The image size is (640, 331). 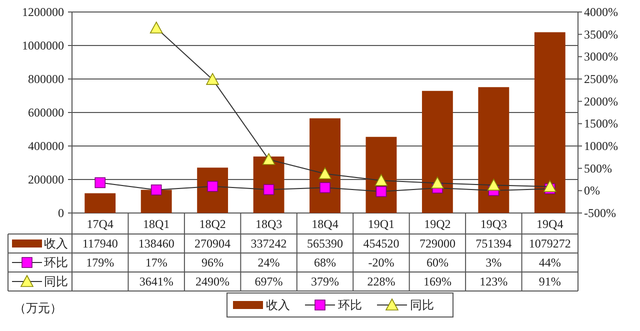 What do you see at coordinates (213, 281) in the screenshot?
I see `data-label: 2490%` at bounding box center [213, 281].